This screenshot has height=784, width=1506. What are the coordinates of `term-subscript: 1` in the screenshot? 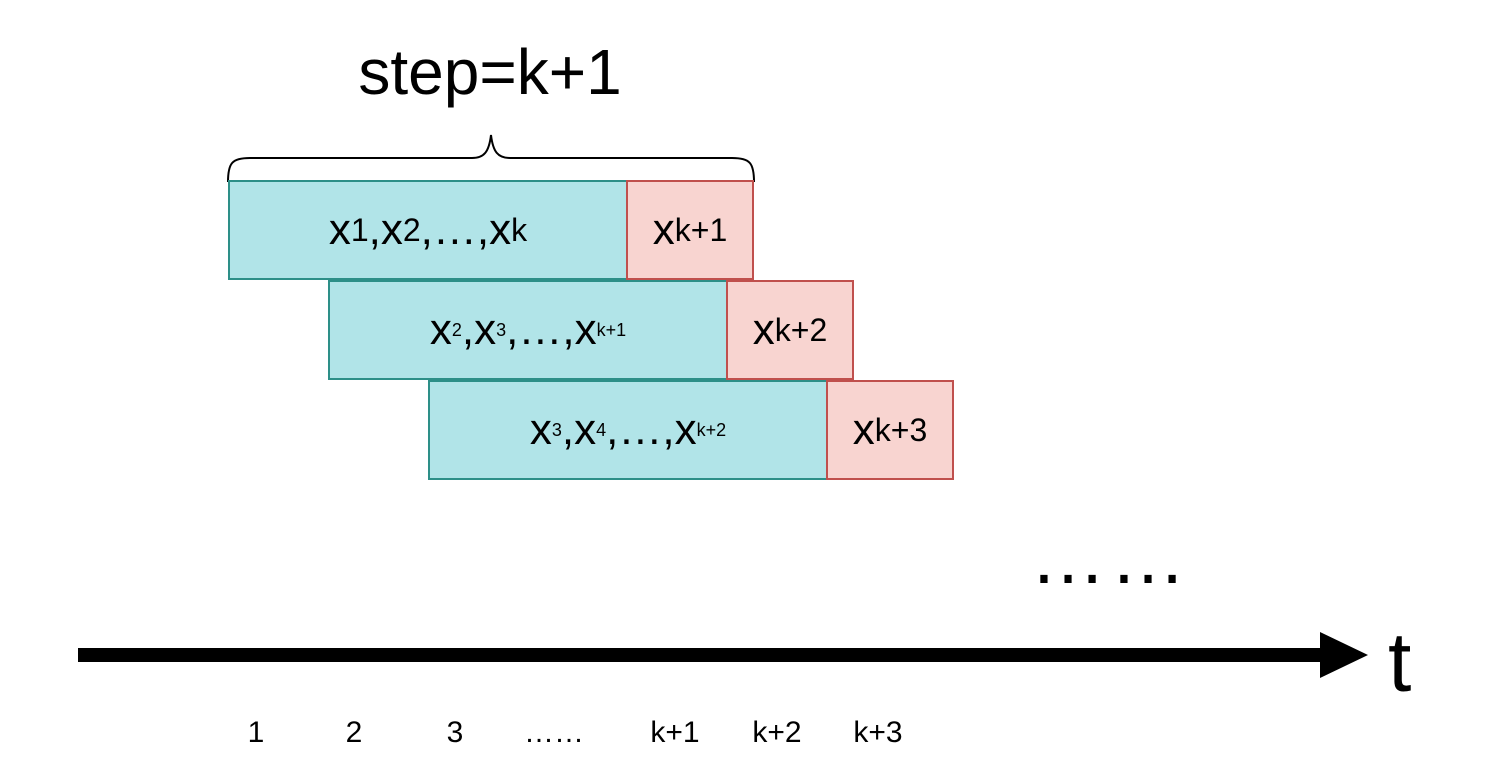 It's located at (359, 229).